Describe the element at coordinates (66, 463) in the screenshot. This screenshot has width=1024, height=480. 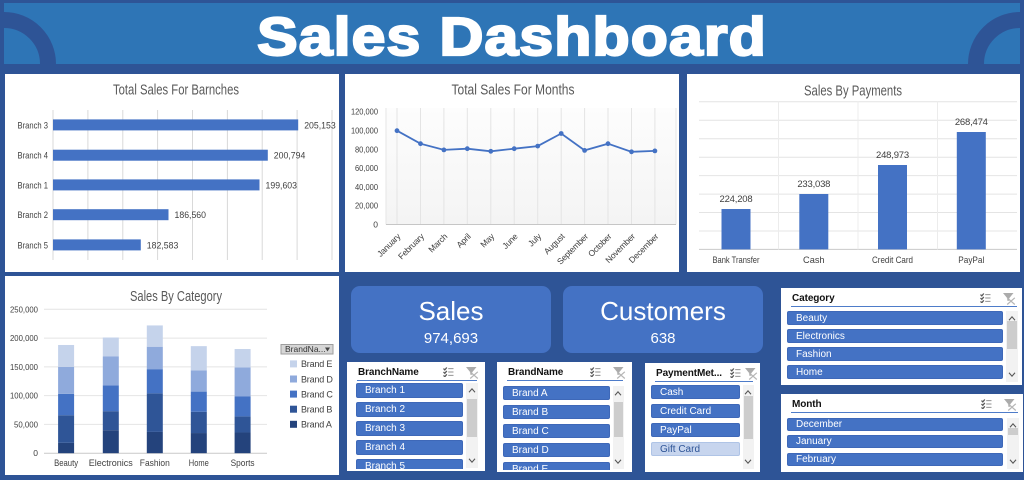
I see `svg-text: Beauty` at that location.